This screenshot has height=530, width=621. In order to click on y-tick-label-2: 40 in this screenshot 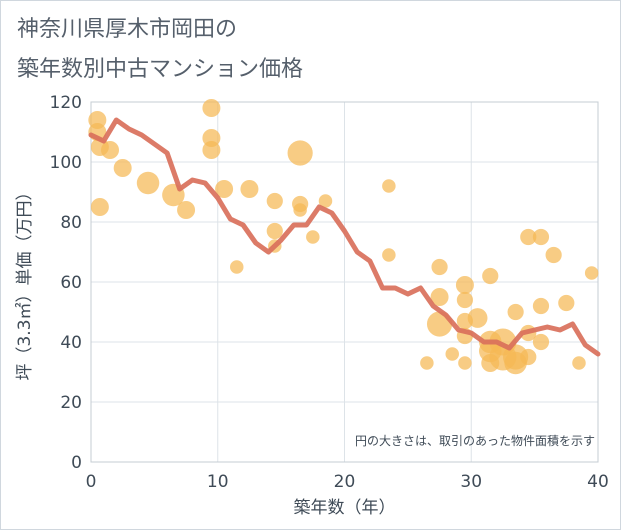, I will do `click(71, 343)`.